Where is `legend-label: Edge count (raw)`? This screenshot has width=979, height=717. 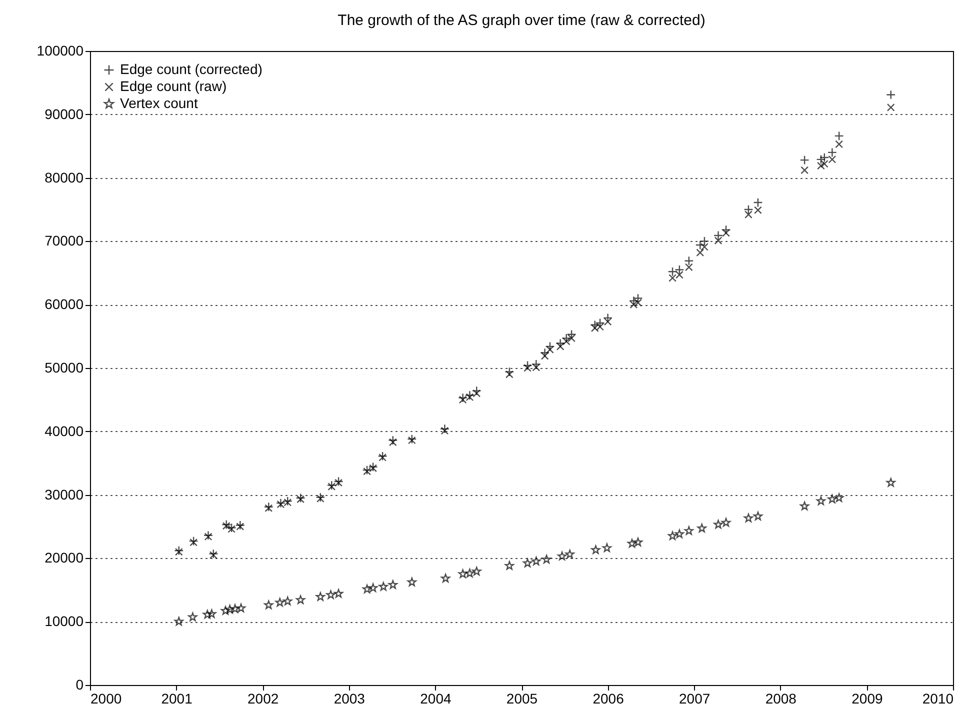
legend-label: Edge count (raw) is located at coordinates (173, 86).